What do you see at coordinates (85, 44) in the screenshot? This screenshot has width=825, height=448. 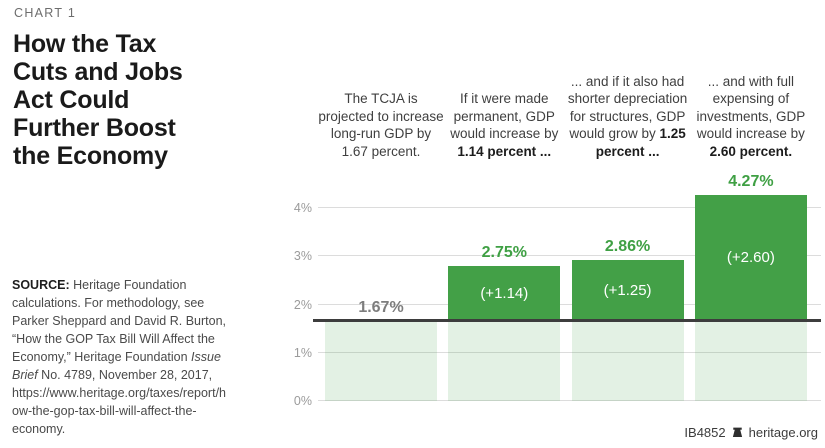 I see `title-line: How the Tax` at bounding box center [85, 44].